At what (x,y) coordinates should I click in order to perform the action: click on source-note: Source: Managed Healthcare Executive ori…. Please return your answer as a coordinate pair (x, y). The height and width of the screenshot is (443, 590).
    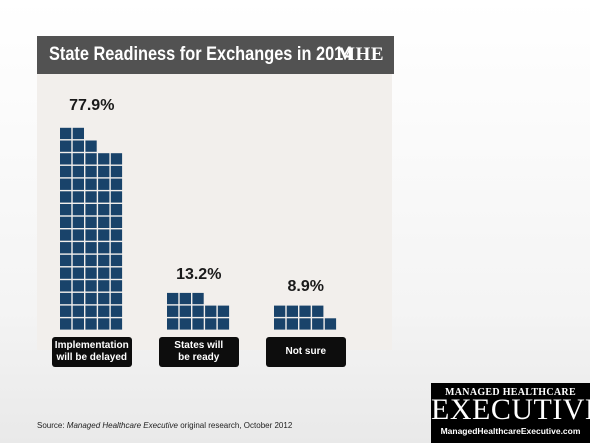
    Looking at the image, I should click on (164, 425).